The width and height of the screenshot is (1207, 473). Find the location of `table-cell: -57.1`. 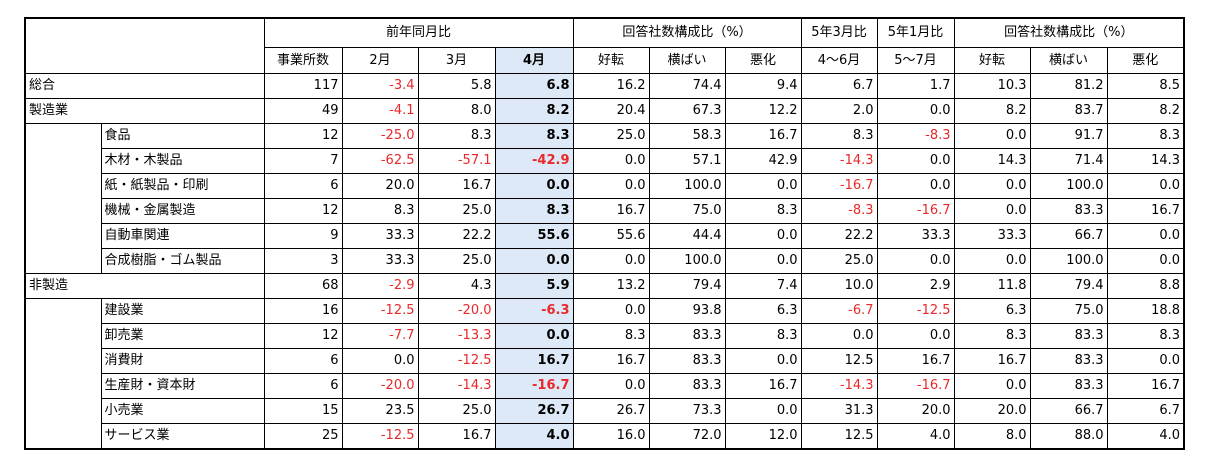

table-cell: -57.1 is located at coordinates (456, 161).